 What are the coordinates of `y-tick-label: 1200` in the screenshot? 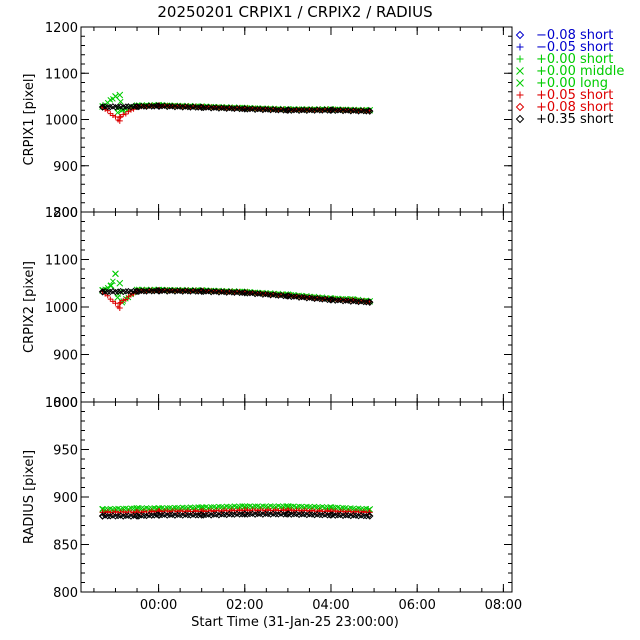 It's located at (61, 213).